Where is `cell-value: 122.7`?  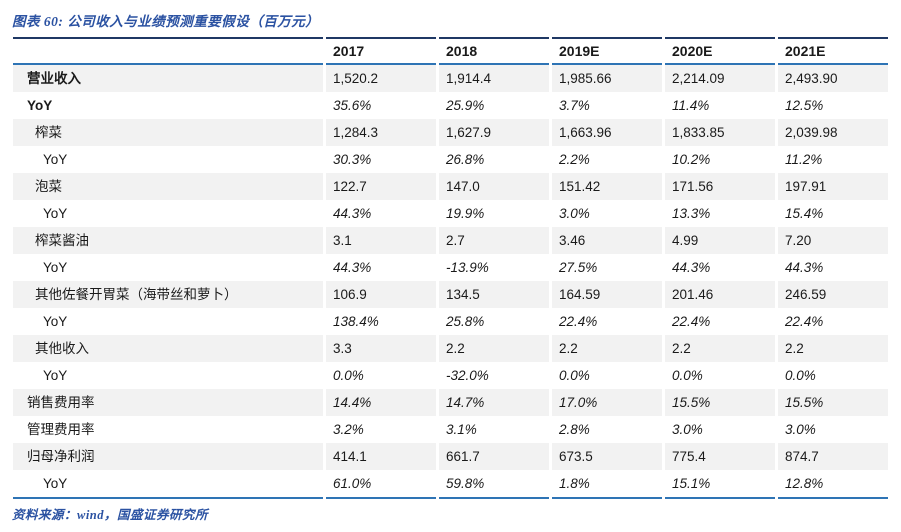 cell-value: 122.7 is located at coordinates (381, 186).